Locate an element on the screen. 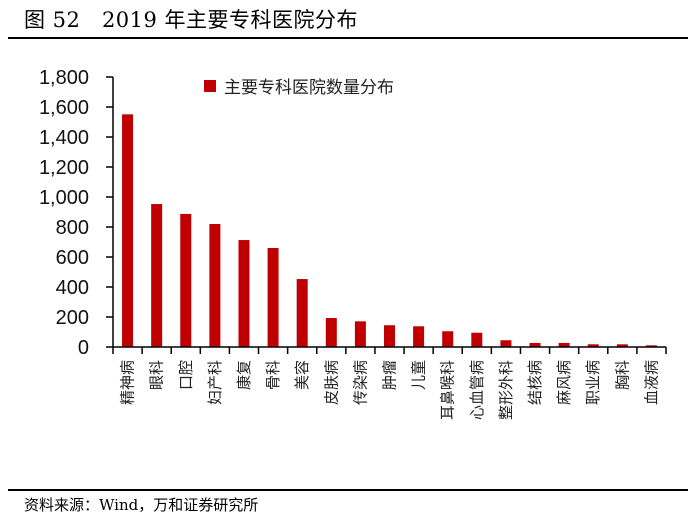  x-tick-label: 骨科 is located at coordinates (273, 375).